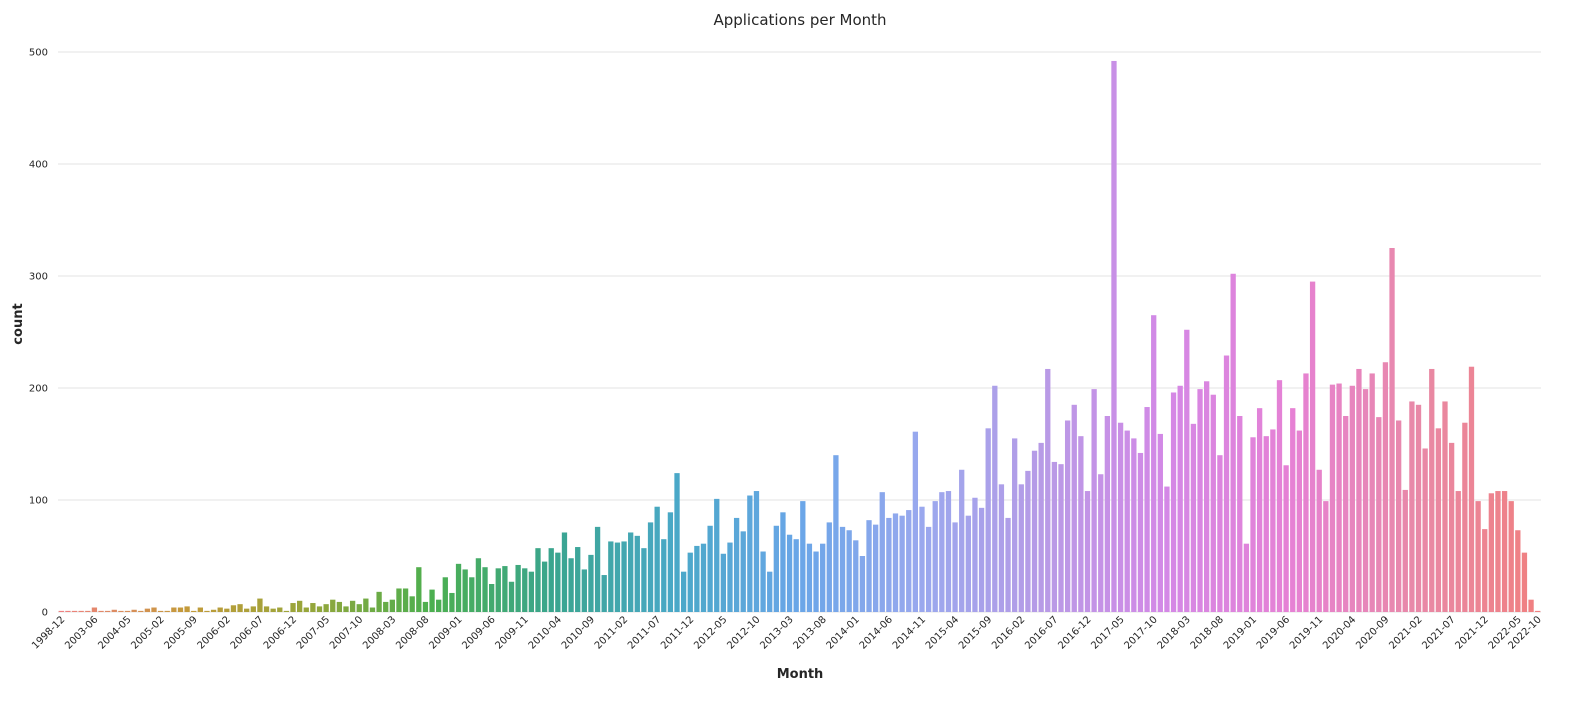  I want to click on x-tick-label: 2008-08, so click(412, 632).